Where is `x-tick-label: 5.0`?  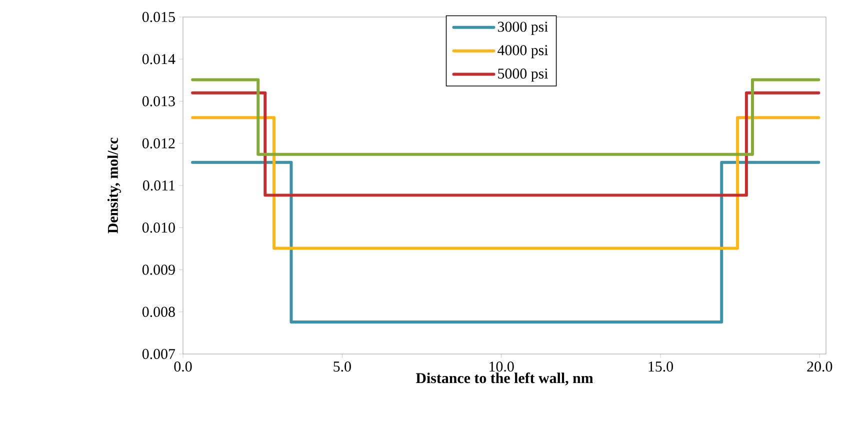 x-tick-label: 5.0 is located at coordinates (342, 367).